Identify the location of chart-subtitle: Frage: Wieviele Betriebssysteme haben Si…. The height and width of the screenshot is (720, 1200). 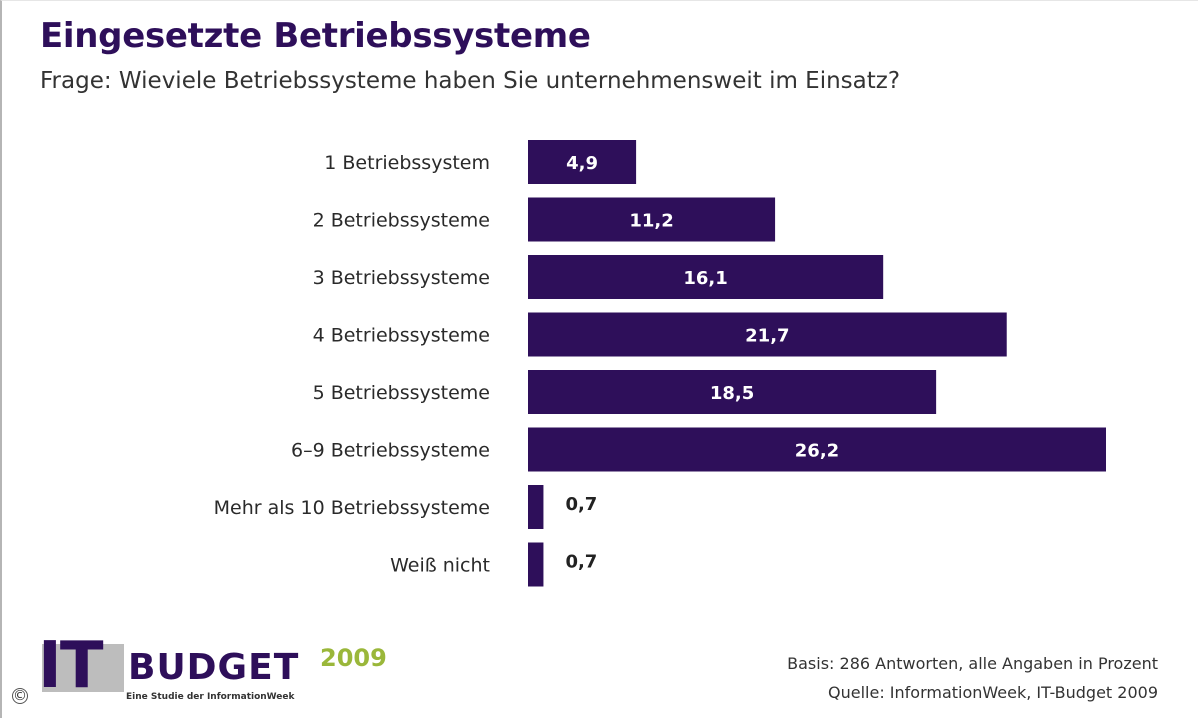
(470, 81).